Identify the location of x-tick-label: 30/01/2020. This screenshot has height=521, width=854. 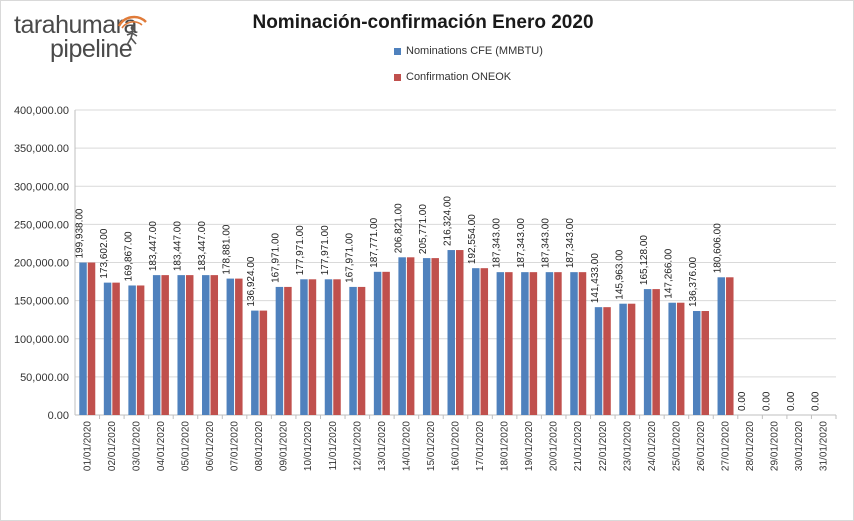
(799, 446).